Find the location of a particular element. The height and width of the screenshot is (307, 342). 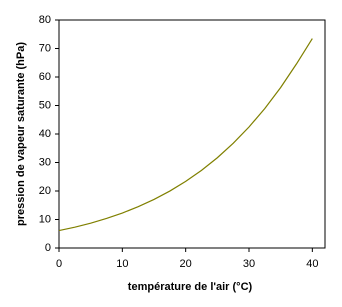

y-tick-label: 60 is located at coordinates (45, 77).